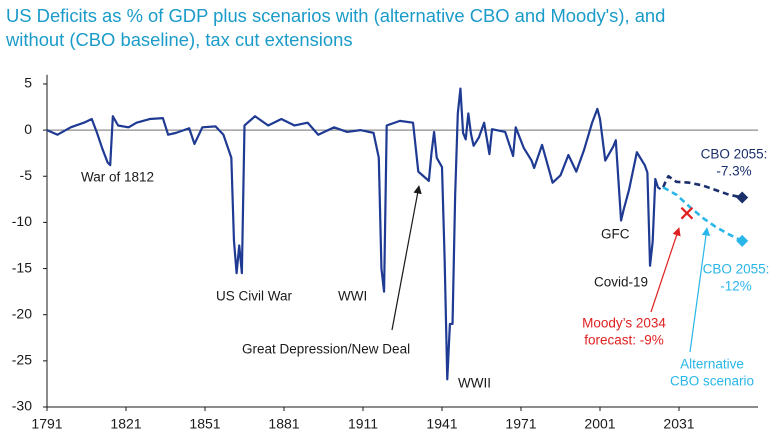 This screenshot has height=446, width=783. Describe the element at coordinates (678, 424) in the screenshot. I see `x-tick-label: 2031` at that location.